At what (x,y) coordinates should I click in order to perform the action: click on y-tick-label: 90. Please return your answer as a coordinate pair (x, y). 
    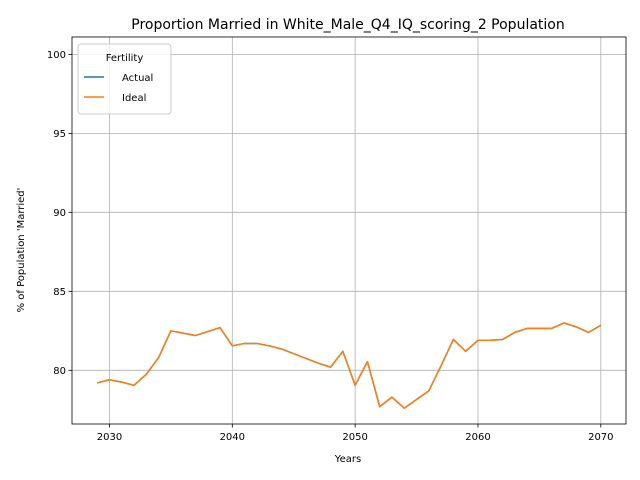
    Looking at the image, I should click on (59, 213).